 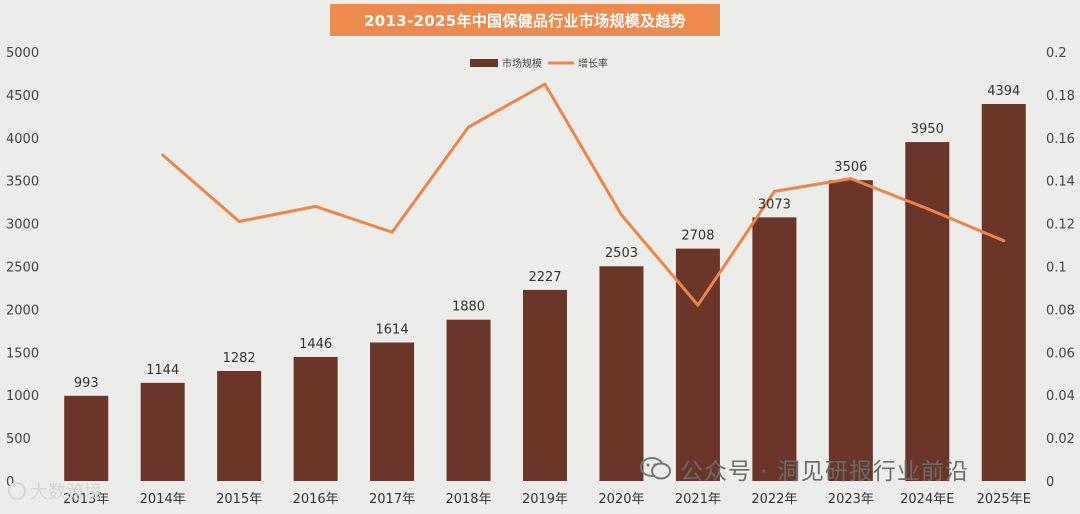 What do you see at coordinates (392, 499) in the screenshot?
I see `x-tick-label: 2017年` at bounding box center [392, 499].